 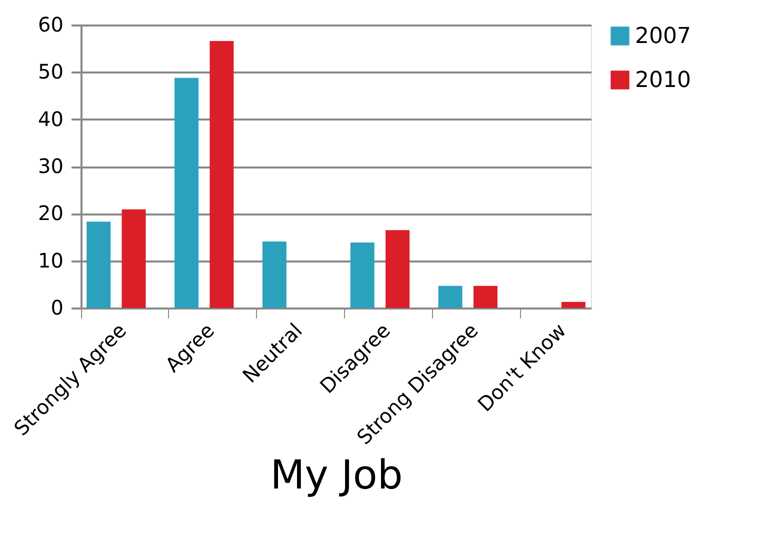 I want to click on y-tick-label: 30, so click(x=51, y=166).